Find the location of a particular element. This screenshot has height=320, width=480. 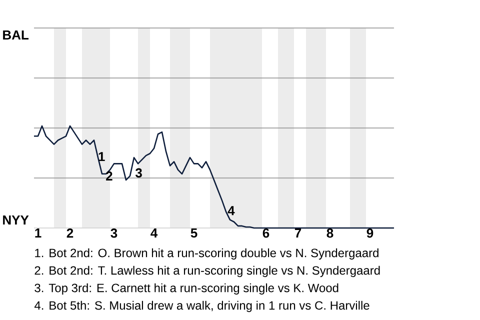

x-tick-label: 8 is located at coordinates (330, 233).